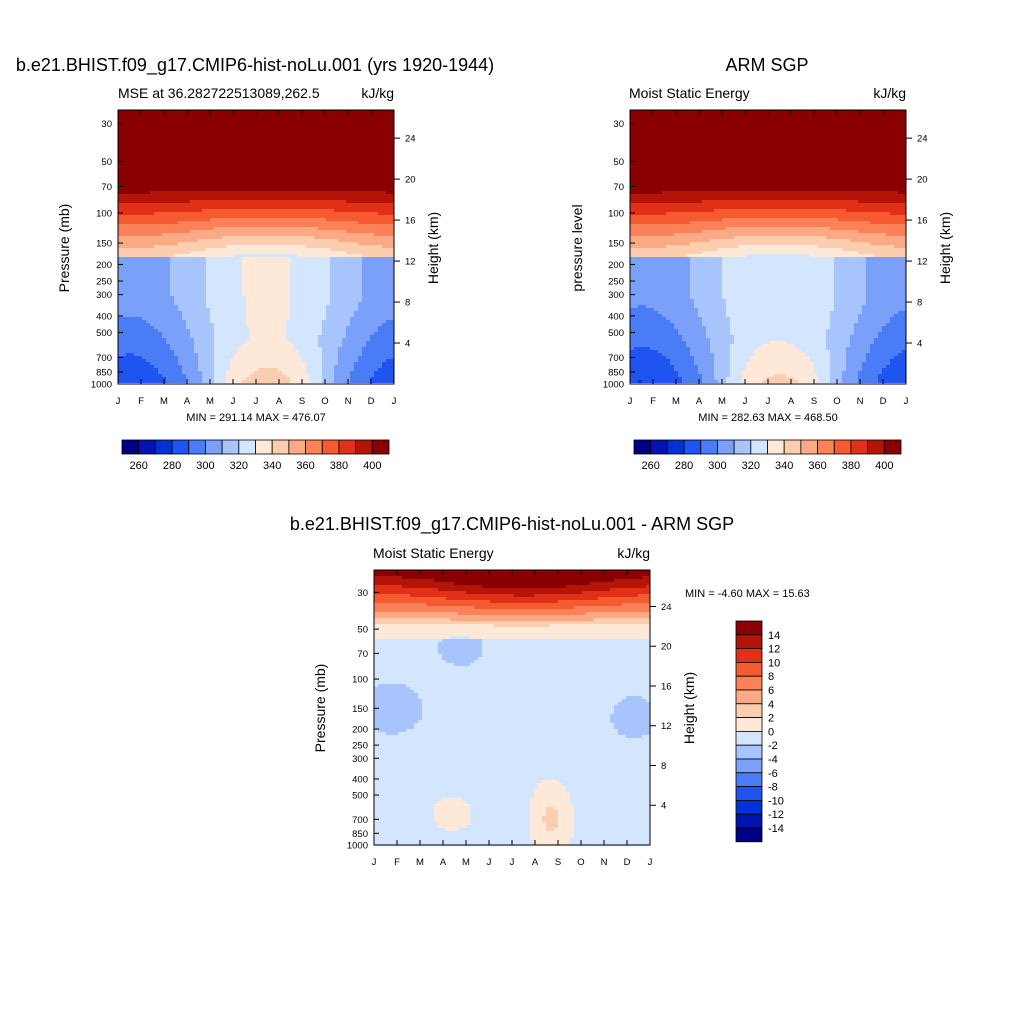  I want to click on colorbar-label: 0, so click(771, 732).